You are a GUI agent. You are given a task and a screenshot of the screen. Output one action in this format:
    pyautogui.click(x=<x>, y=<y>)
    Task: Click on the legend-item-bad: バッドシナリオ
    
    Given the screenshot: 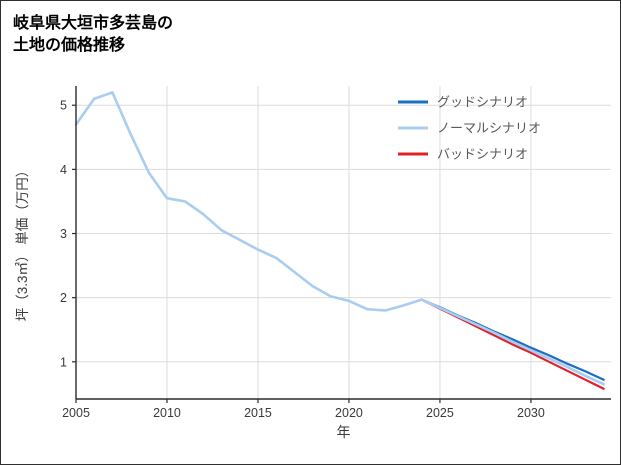 What is the action you would take?
    pyautogui.click(x=463, y=154)
    